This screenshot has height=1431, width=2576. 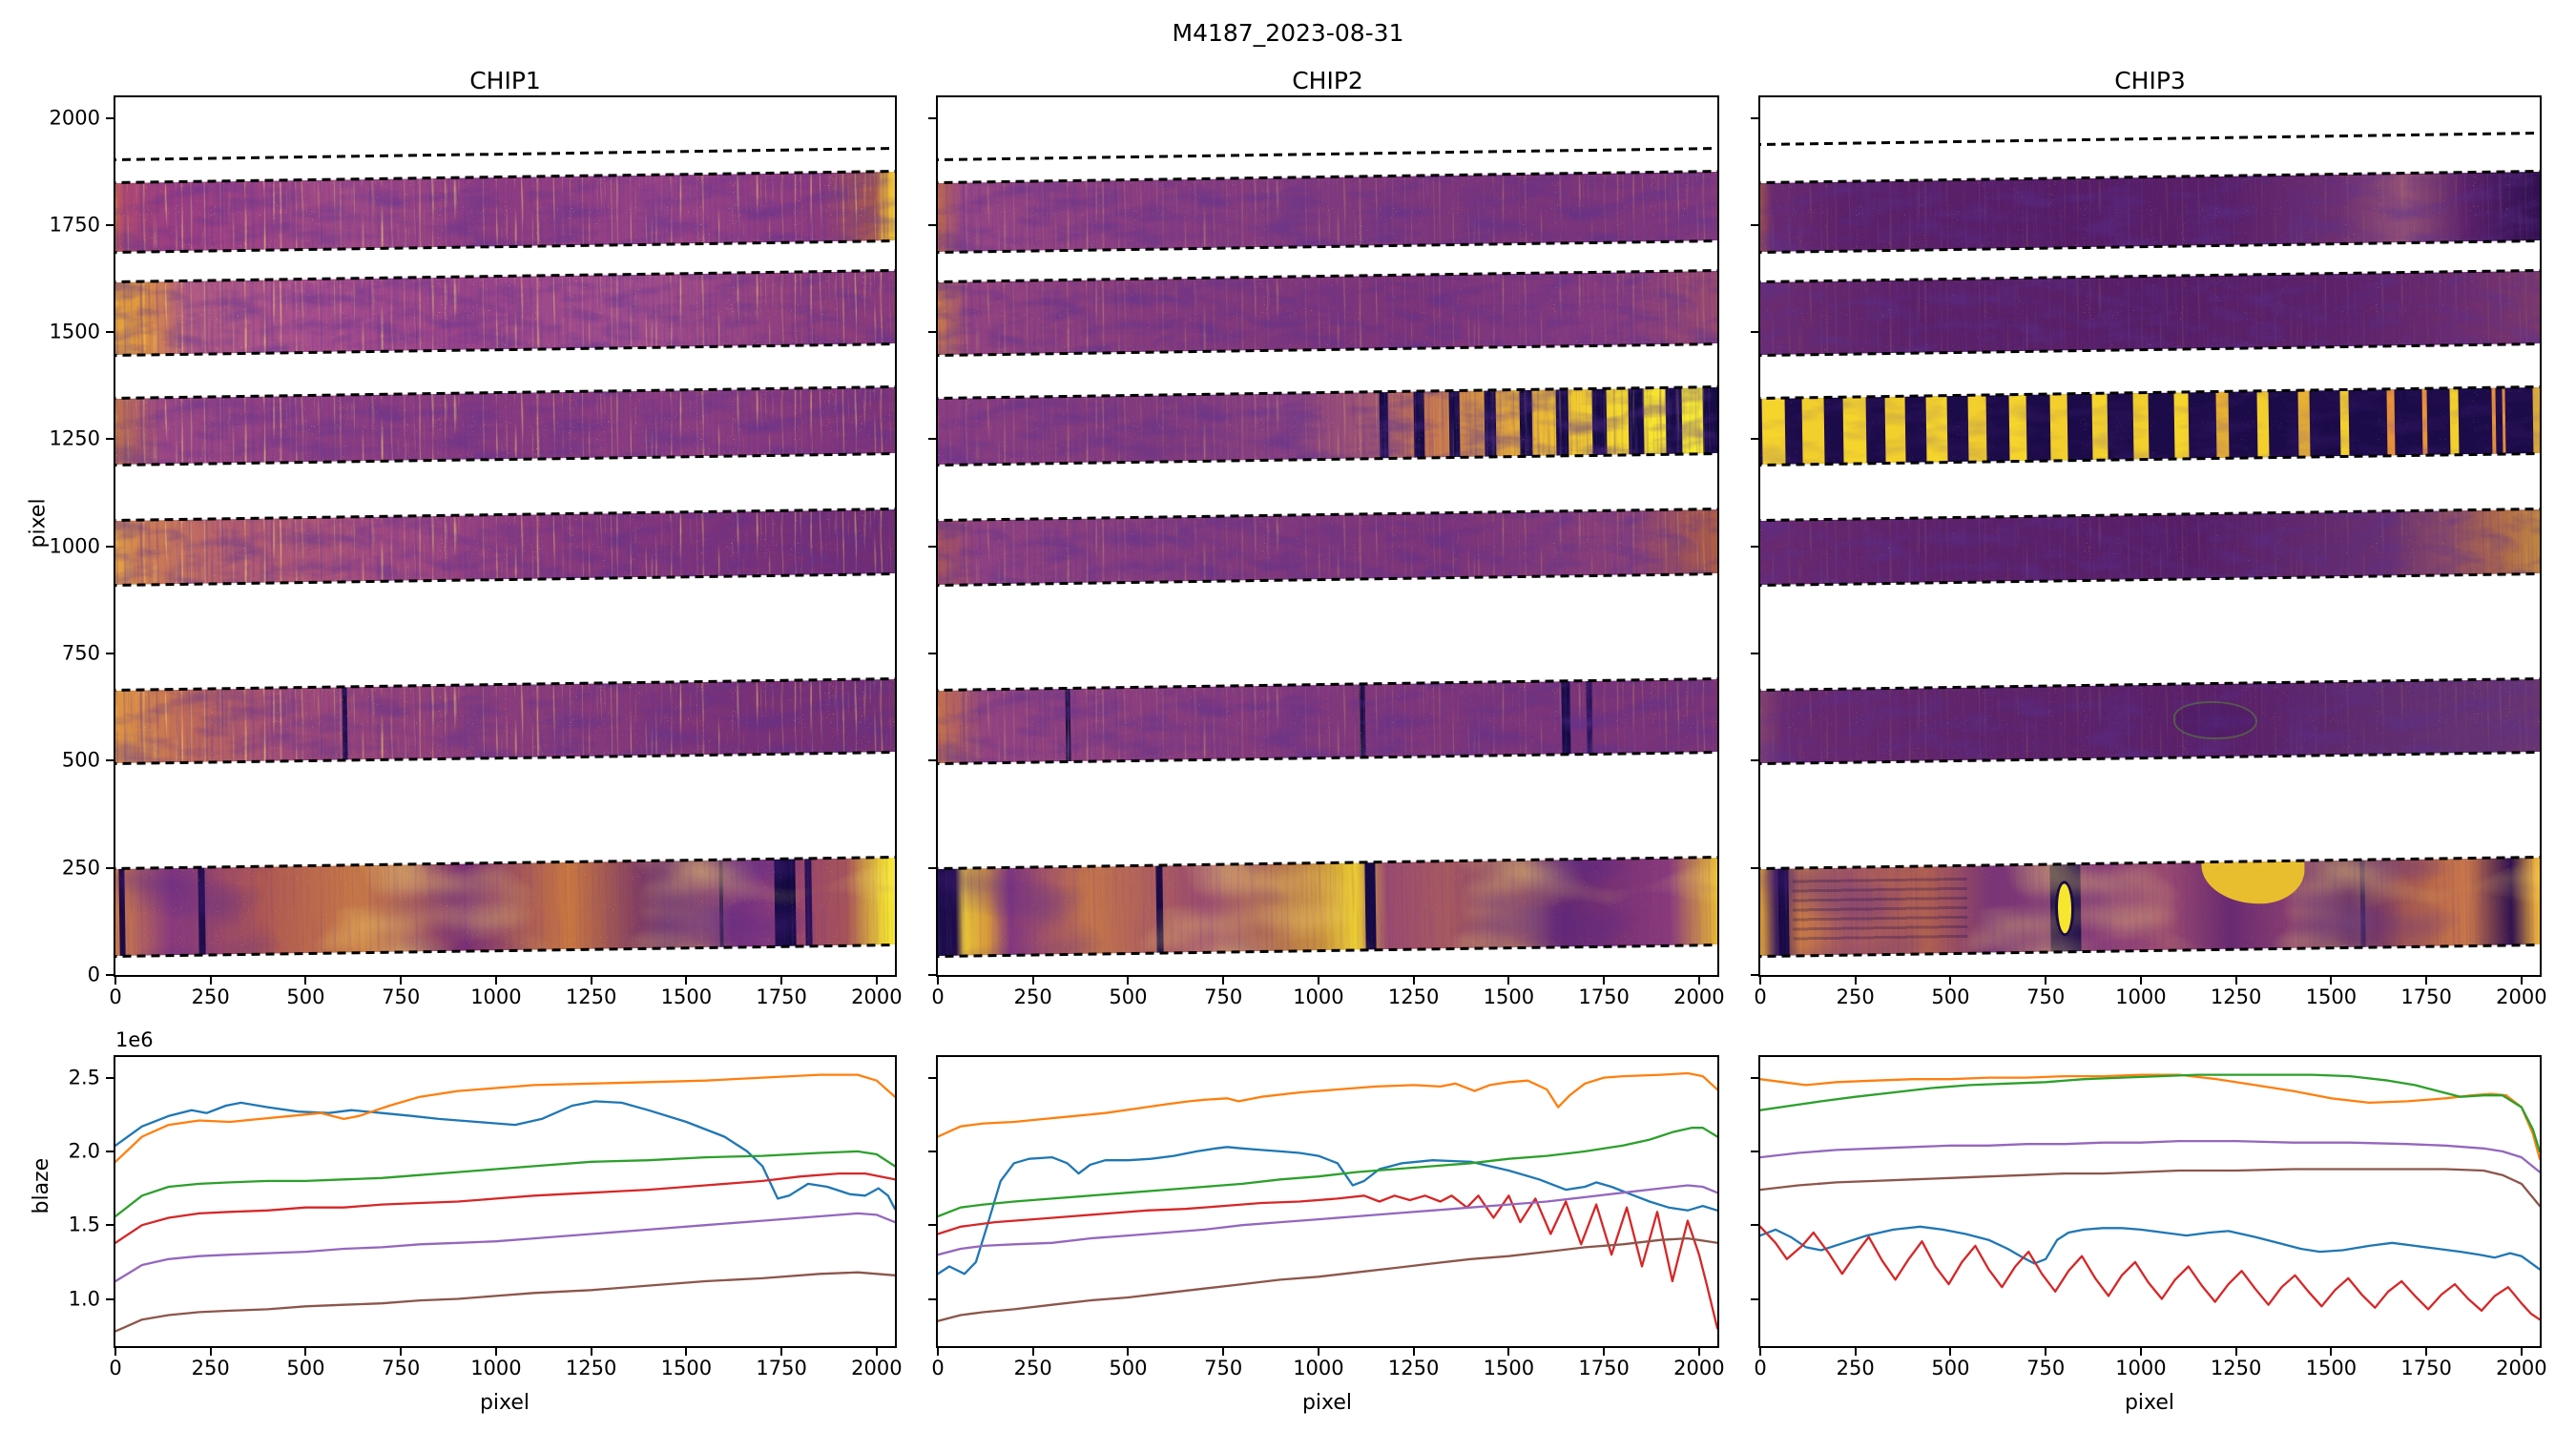 I want to click on bright-lens-feature, so click(x=2064, y=909).